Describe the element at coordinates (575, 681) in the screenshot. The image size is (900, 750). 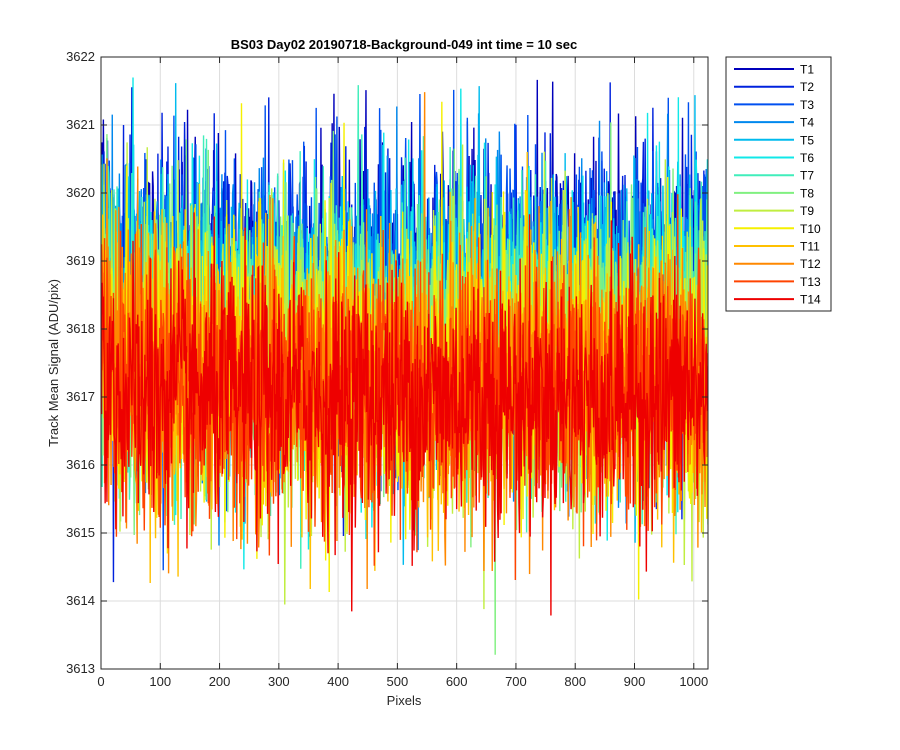
I see `x-tick-label: 800` at that location.